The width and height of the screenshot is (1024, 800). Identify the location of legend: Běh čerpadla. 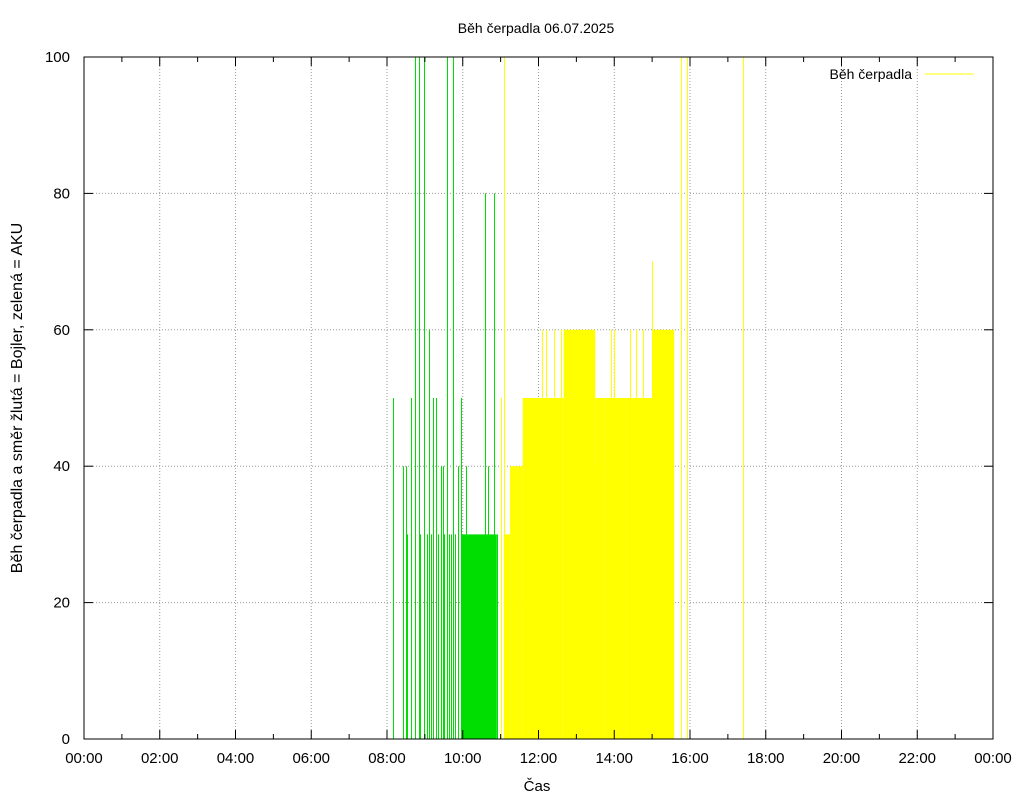
(901, 74).